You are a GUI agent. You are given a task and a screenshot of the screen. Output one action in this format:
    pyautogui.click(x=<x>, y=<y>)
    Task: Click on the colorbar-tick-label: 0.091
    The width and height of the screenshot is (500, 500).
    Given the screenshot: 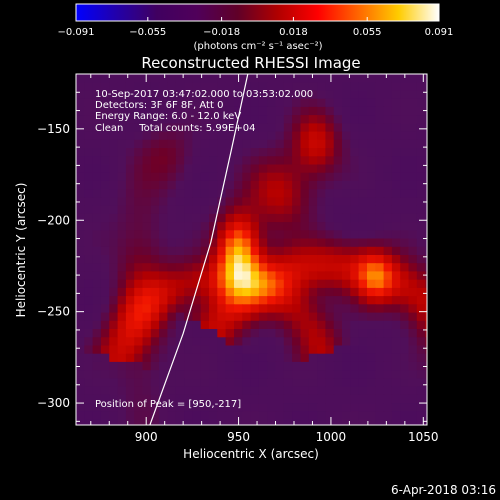 What is the action you would take?
    pyautogui.click(x=439, y=32)
    